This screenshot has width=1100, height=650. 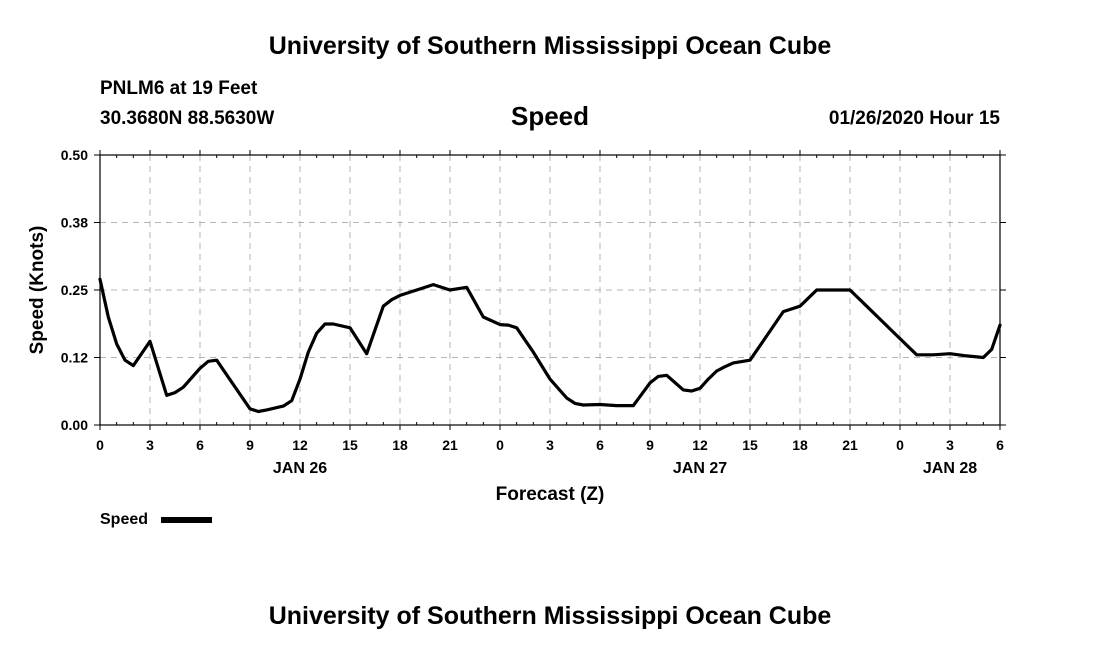 I want to click on station-label: PNLM6 at 19 Feet, so click(x=179, y=88).